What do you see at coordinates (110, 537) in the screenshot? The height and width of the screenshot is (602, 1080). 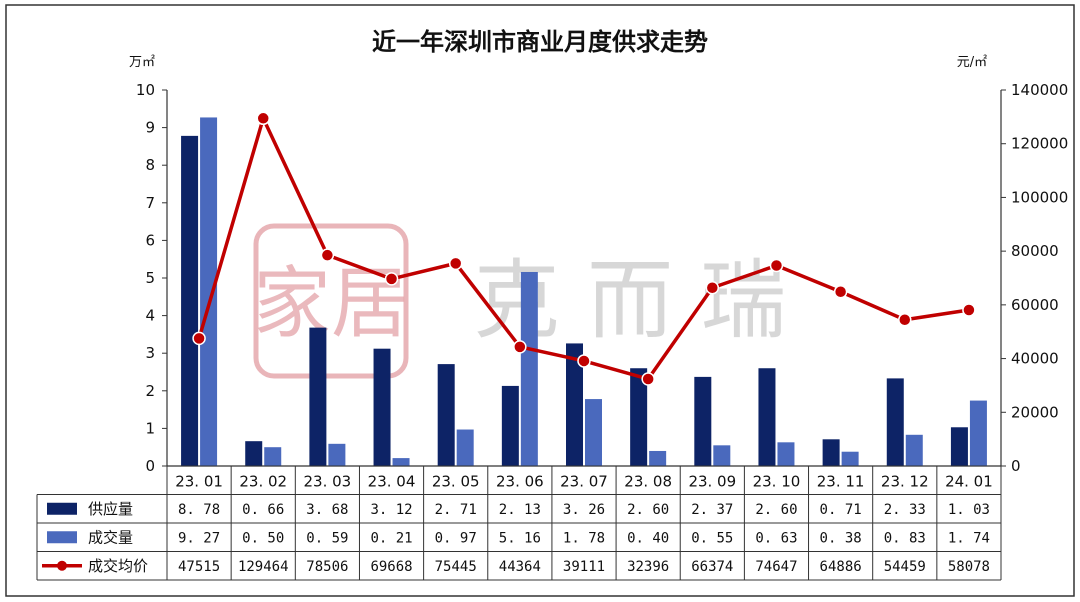 I see `legend-label: 成交量` at bounding box center [110, 537].